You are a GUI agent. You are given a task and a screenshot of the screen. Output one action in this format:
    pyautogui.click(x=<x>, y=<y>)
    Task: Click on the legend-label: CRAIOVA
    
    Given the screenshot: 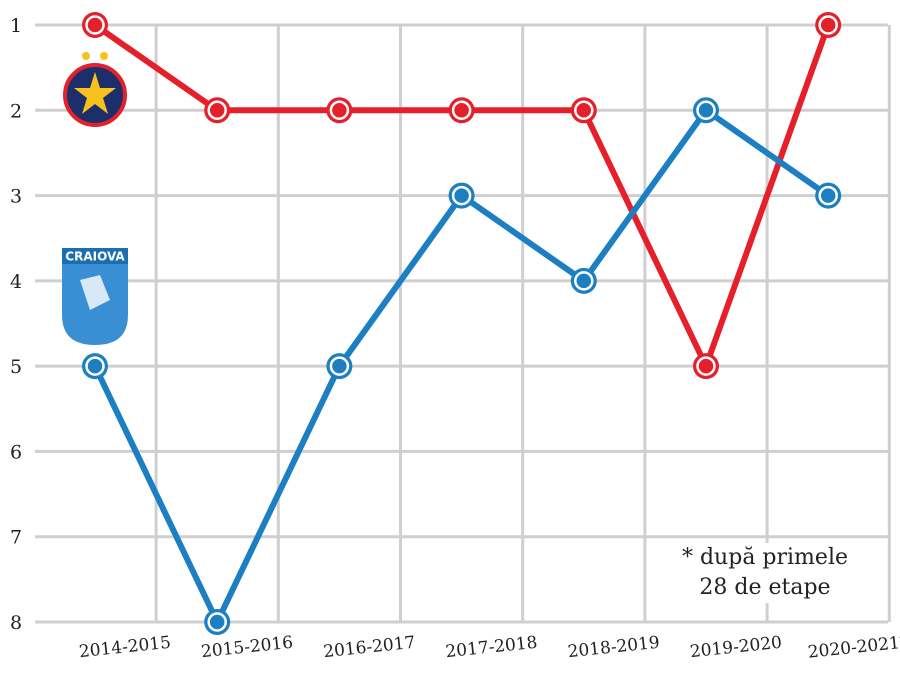 What is the action you would take?
    pyautogui.click(x=95, y=257)
    